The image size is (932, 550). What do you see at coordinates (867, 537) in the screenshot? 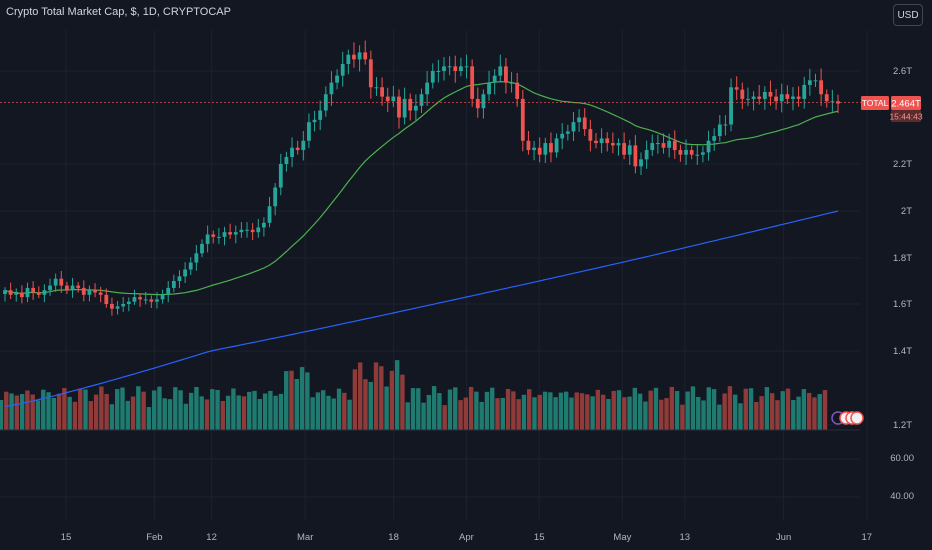
I see `time-tick-label: 17` at bounding box center [867, 537].